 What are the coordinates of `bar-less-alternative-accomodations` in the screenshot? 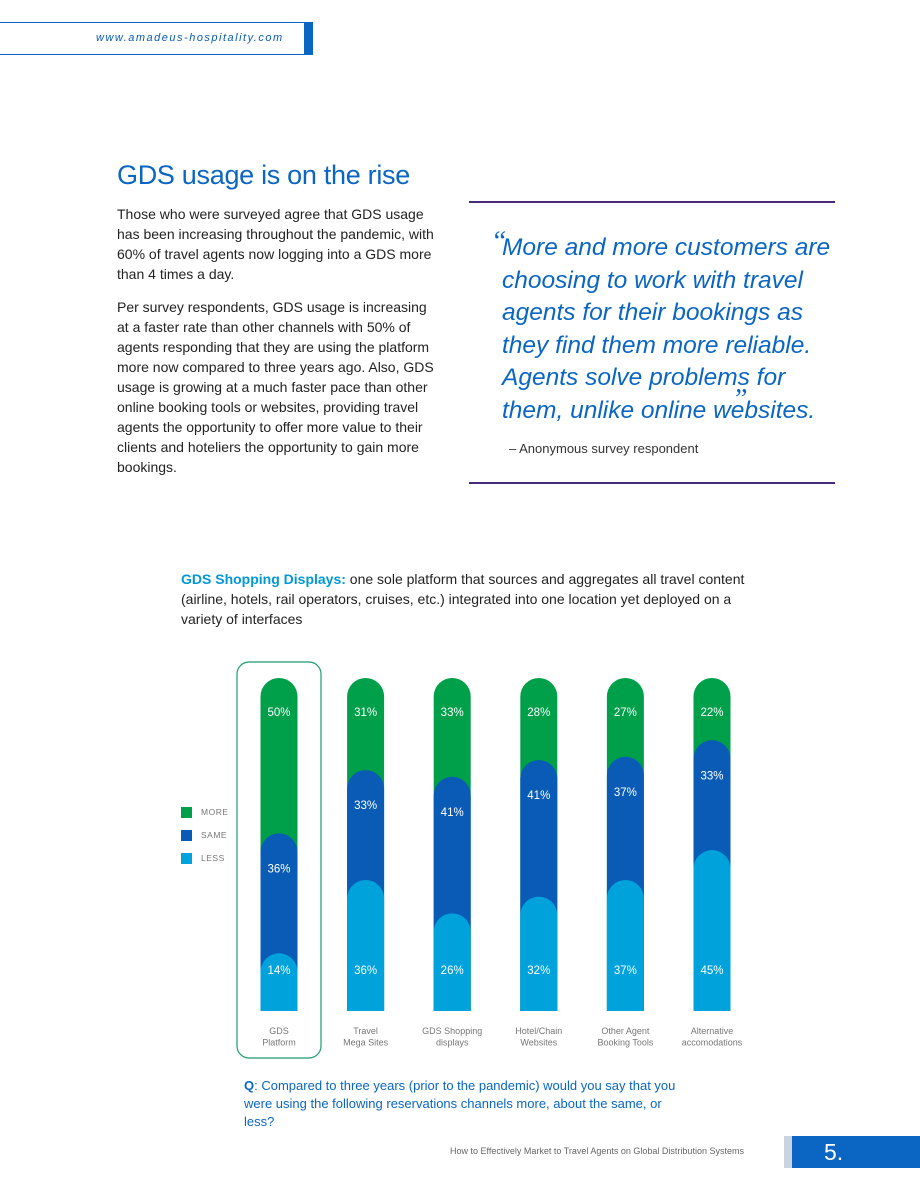 It's located at (712, 930).